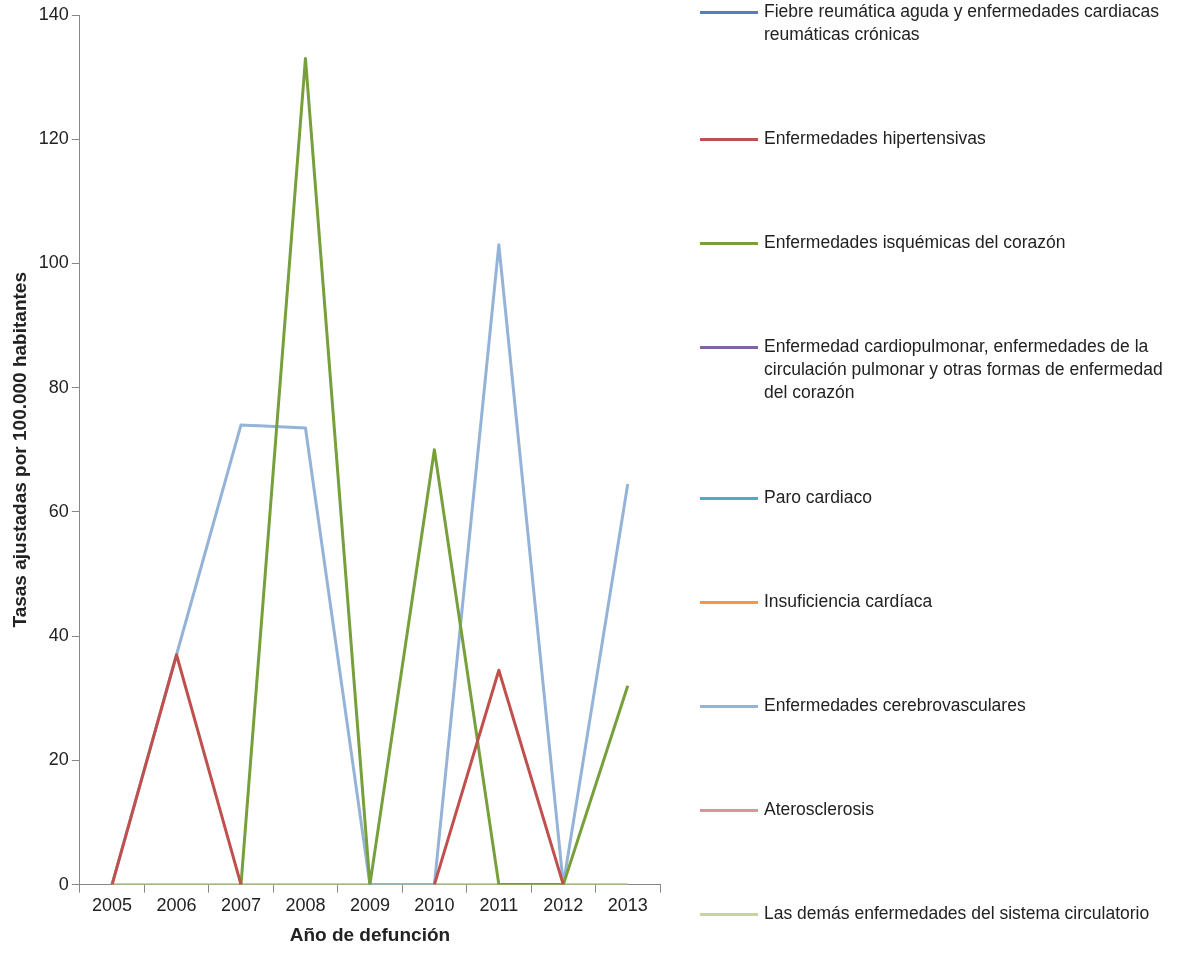 The height and width of the screenshot is (956, 1177). Describe the element at coordinates (58, 635) in the screenshot. I see `y-tick-label: 40` at that location.